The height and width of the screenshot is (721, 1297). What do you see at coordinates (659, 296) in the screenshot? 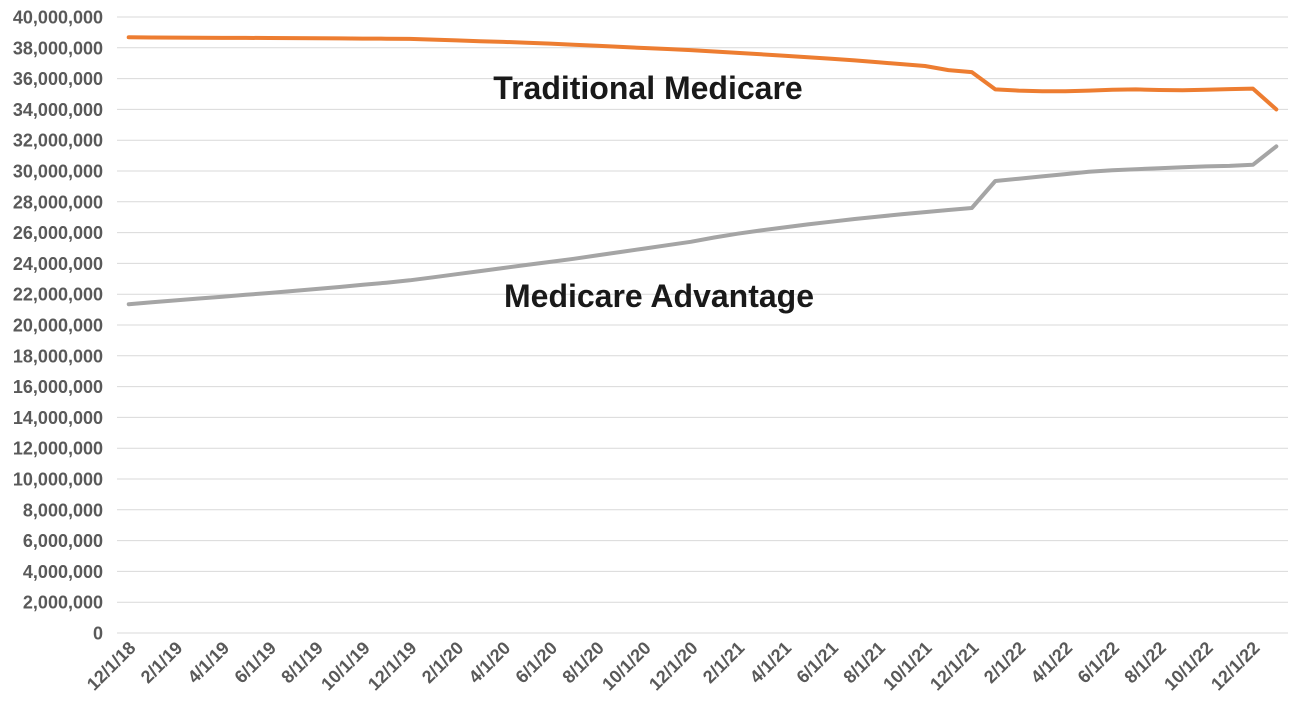
I see `series-label-medicare-advantage: Medicare Advantage` at bounding box center [659, 296].